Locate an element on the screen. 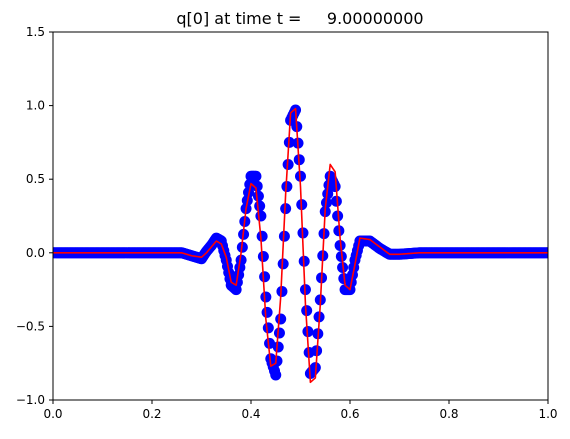 The width and height of the screenshot is (570, 439). y-tick-label: 0.0 is located at coordinates (35, 253).